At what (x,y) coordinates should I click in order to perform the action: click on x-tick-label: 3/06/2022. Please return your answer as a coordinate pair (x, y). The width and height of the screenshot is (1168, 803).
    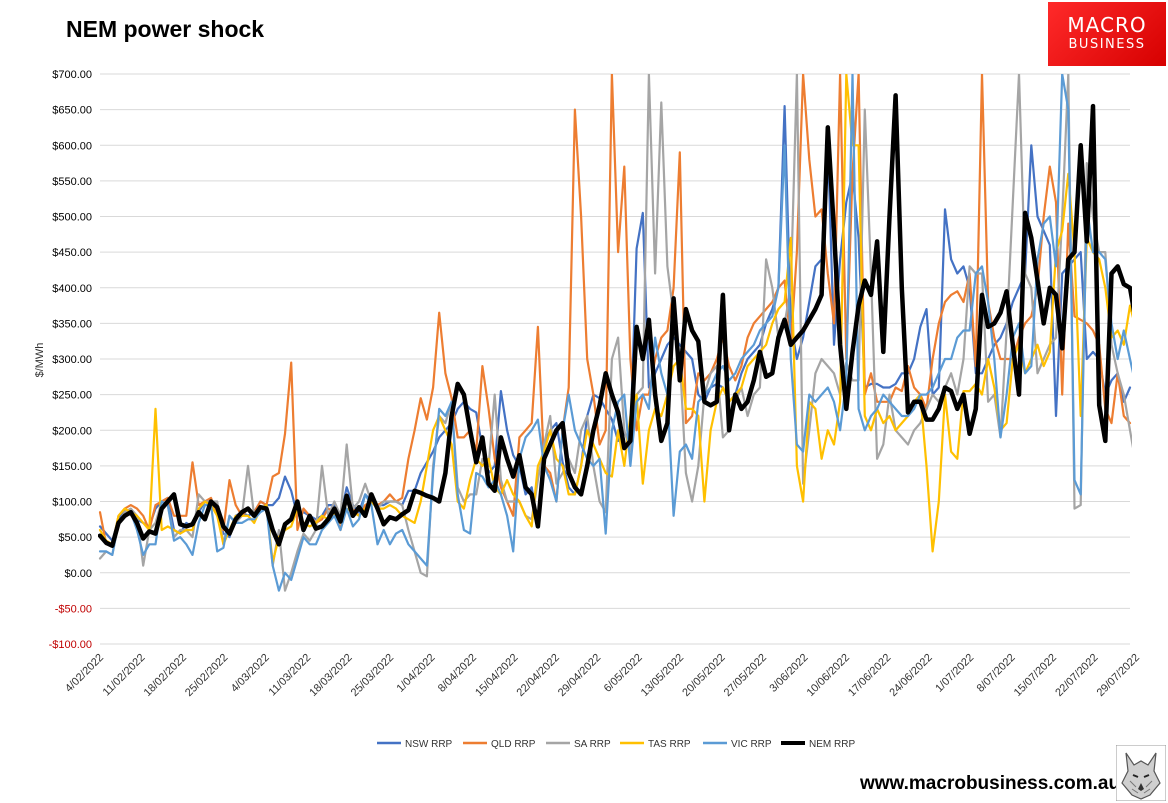
    Looking at the image, I should click on (788, 673).